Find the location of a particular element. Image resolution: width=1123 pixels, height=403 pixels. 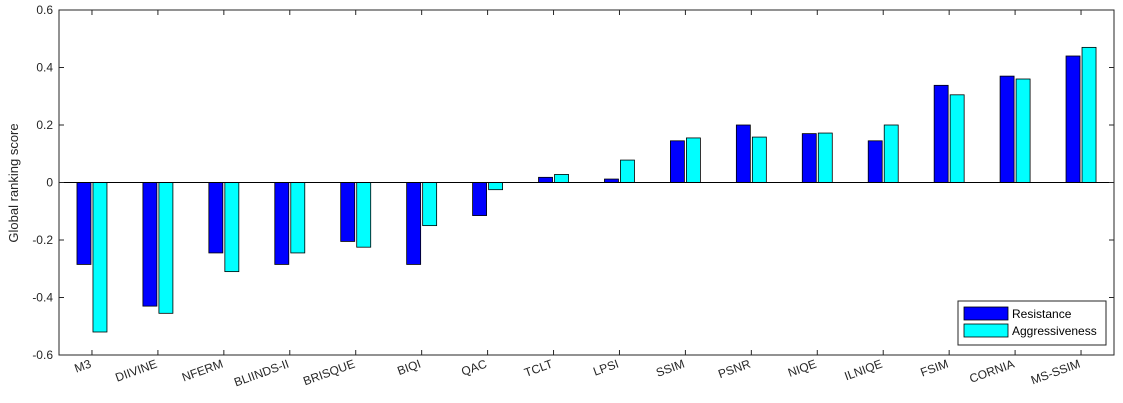

x-tick-label-brisque: BRISQUE is located at coordinates (329, 373).